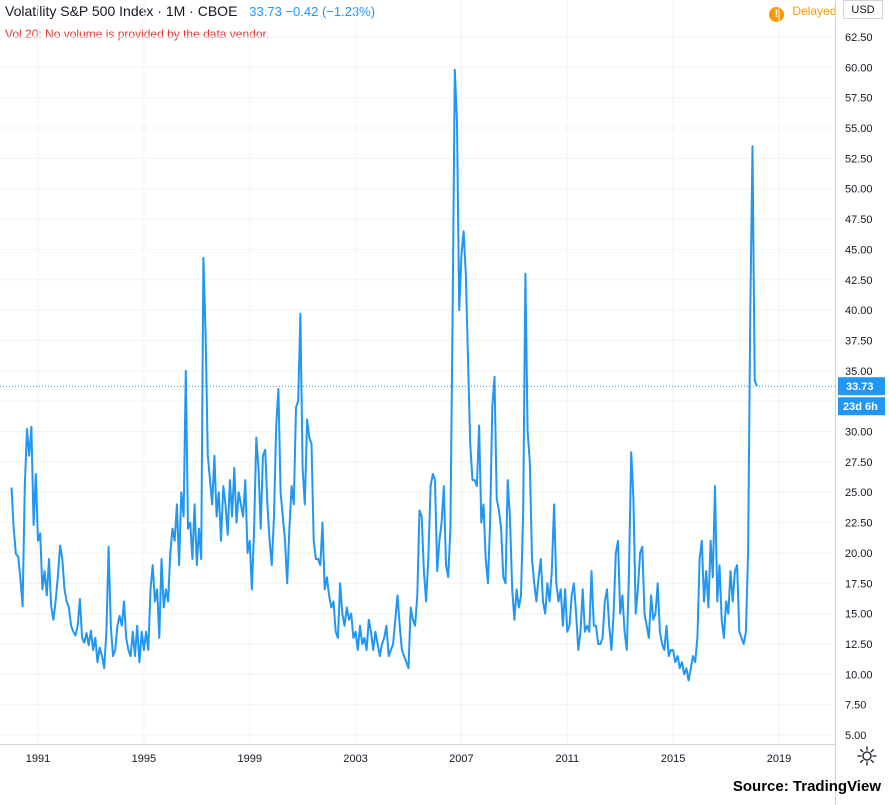  I want to click on y-tick-label: 5.00, so click(855, 736).